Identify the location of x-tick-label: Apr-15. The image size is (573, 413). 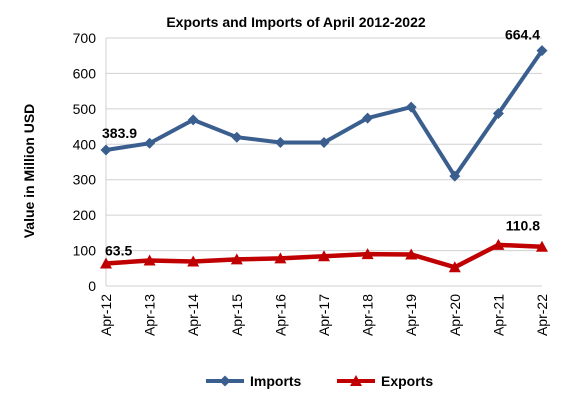
(237, 315).